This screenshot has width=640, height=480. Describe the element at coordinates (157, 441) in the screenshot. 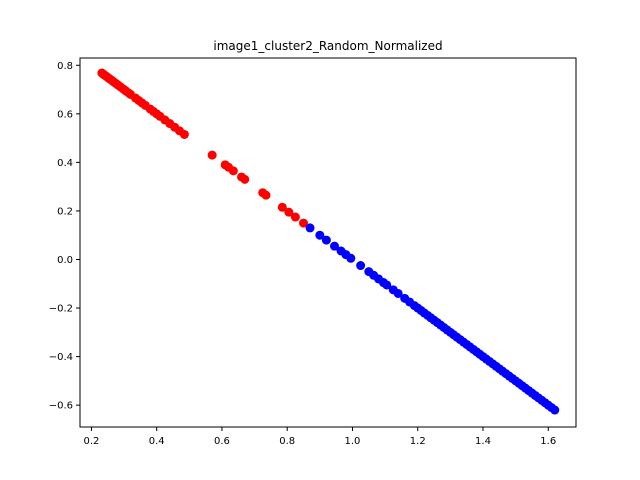

I see `x-tick-label: 0.4` at that location.